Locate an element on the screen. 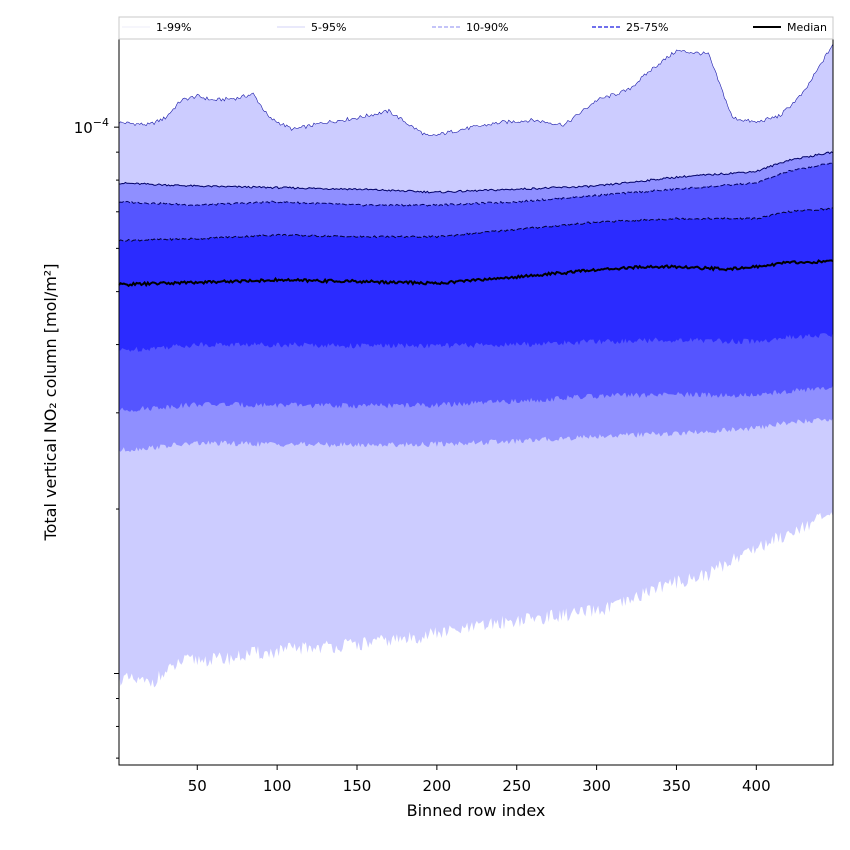 This screenshot has height=850, width=850. x-tick-label: 250 is located at coordinates (516, 786).